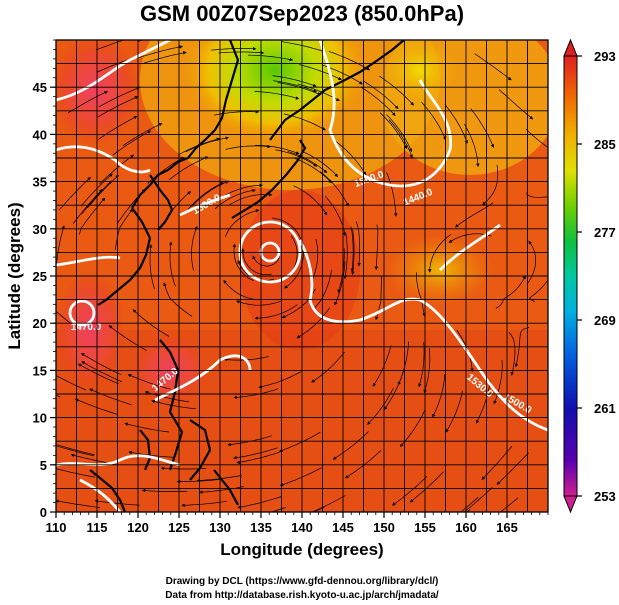 Image resolution: width=619 pixels, height=605 pixels. Describe the element at coordinates (343, 527) in the screenshot. I see `x-tick-label: 145` at that location.